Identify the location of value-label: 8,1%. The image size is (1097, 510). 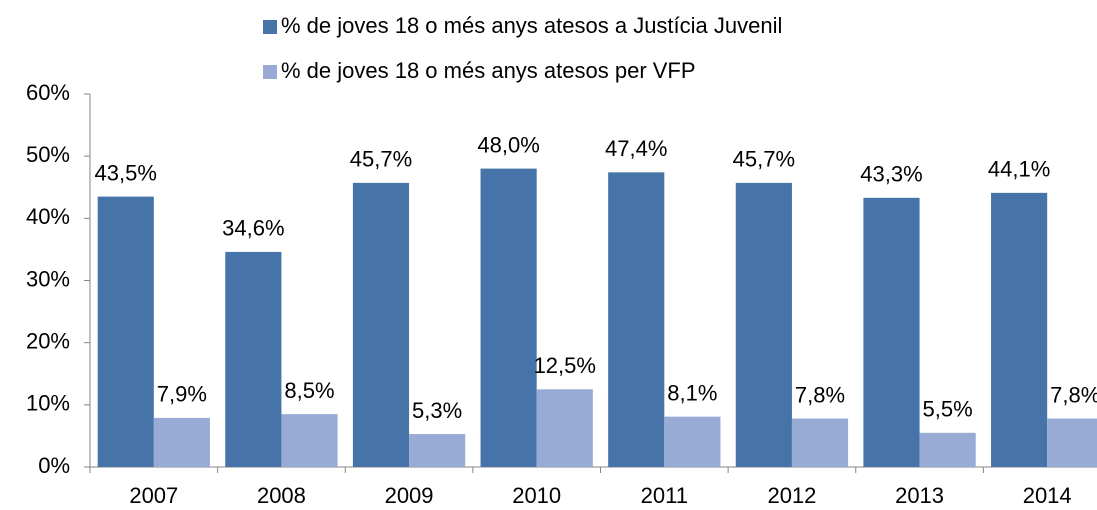
(692, 392).